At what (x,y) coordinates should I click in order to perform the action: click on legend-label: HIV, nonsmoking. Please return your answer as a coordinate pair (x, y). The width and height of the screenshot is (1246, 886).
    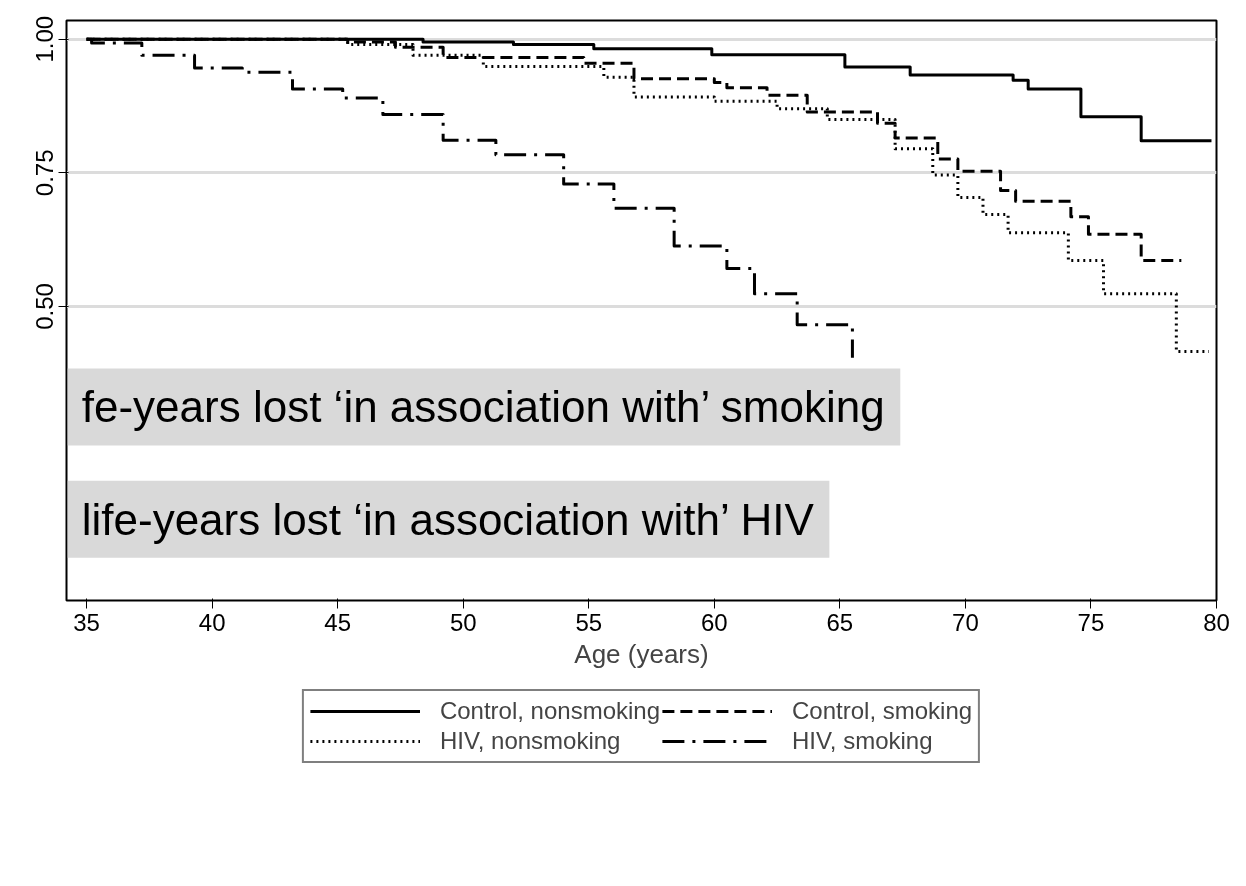
    Looking at the image, I should click on (530, 741).